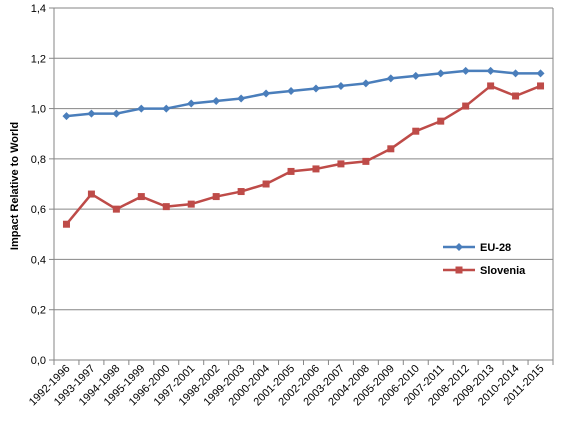  I want to click on y-tick-label: 1,0, so click(38, 110).